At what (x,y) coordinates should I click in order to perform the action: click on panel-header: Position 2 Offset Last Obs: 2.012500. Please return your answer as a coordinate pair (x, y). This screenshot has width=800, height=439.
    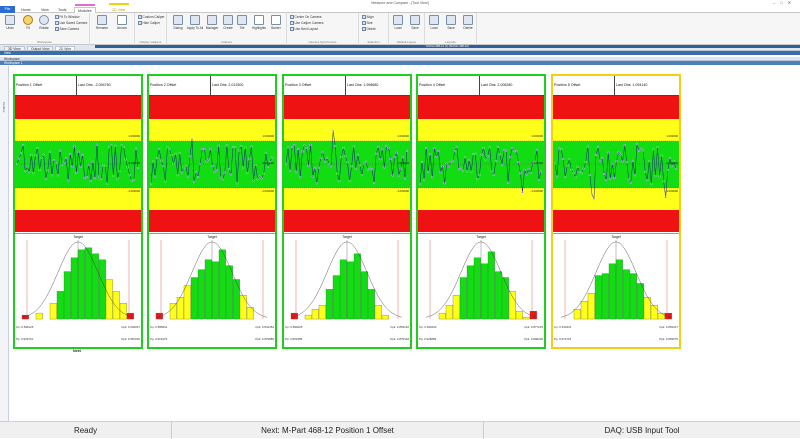
    Looking at the image, I should click on (212, 86).